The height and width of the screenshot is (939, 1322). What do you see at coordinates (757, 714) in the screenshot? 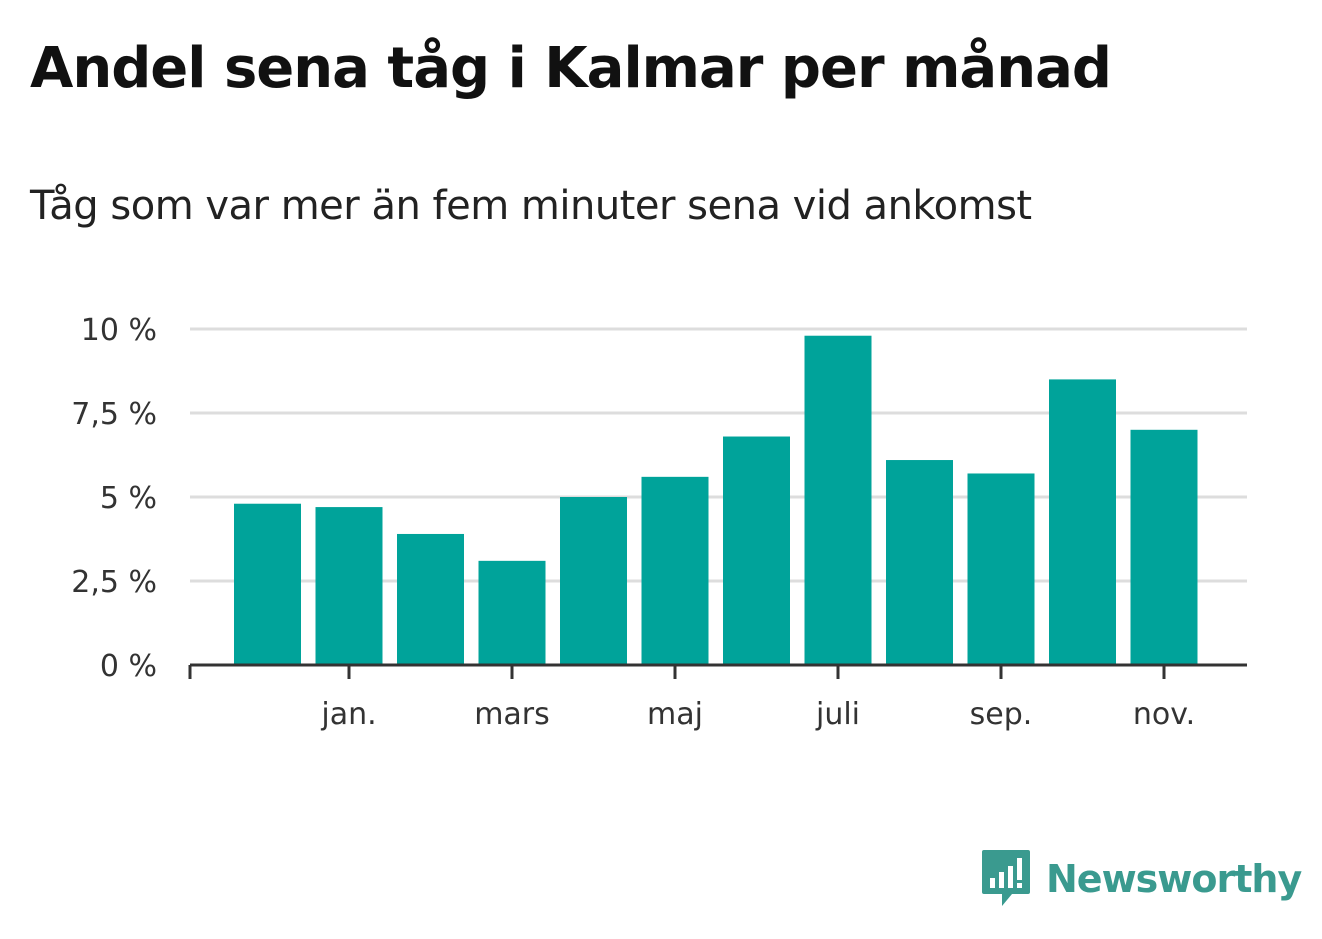
I see `x-axis-labels: jan. mars maj juli sep. nov.` at bounding box center [757, 714].